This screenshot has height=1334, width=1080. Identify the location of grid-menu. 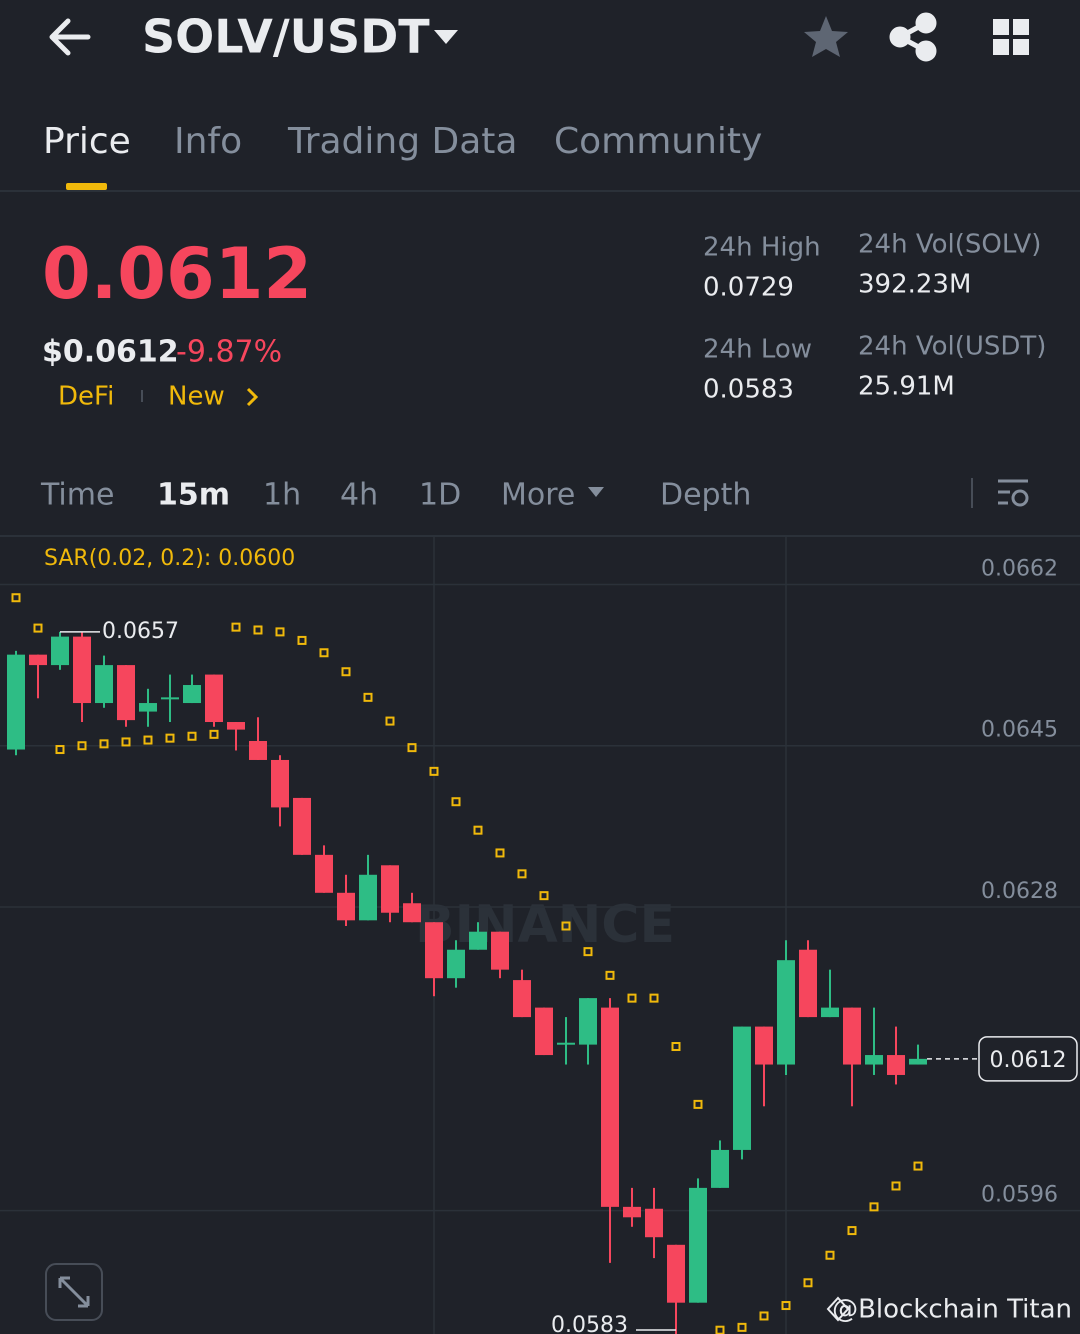
(1011, 37).